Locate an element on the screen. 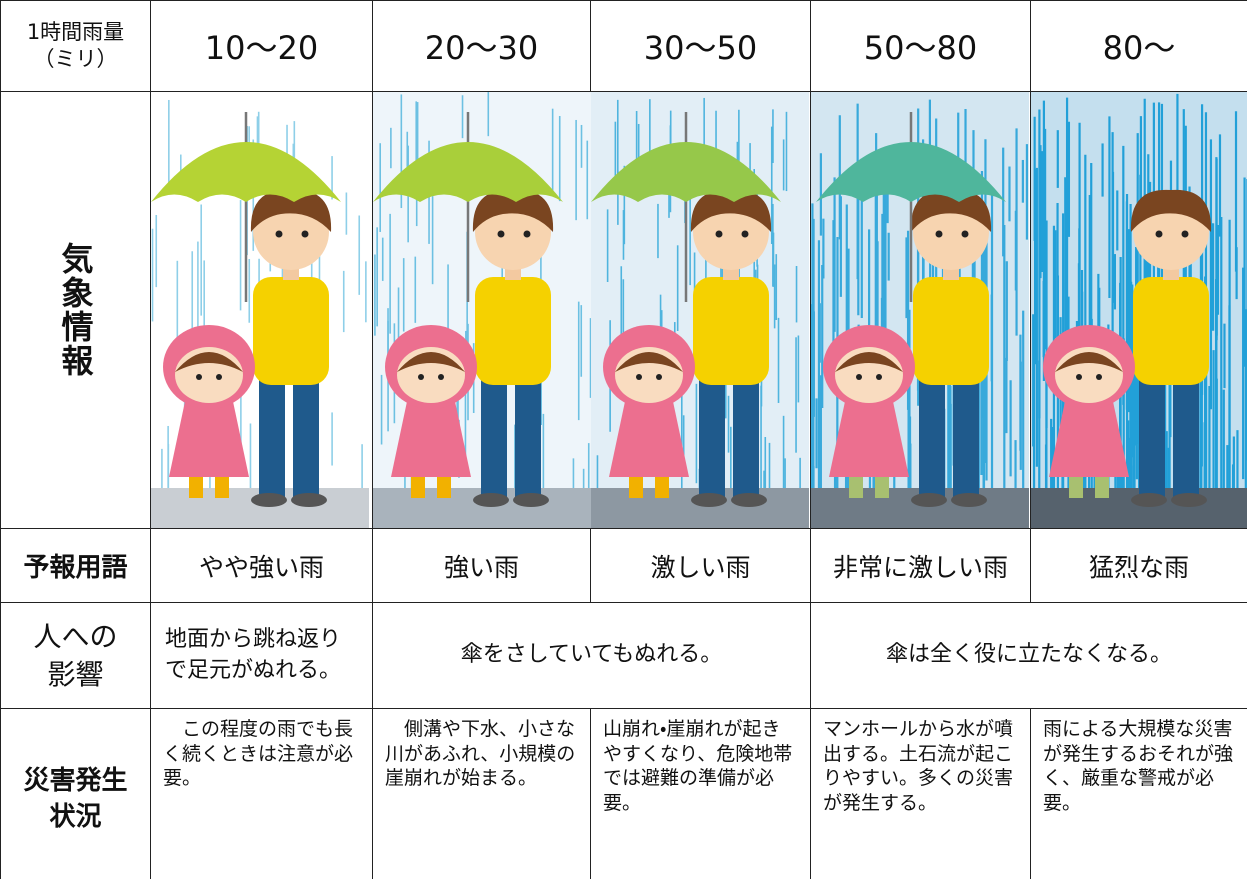 Image resolution: width=1247 pixels, height=879 pixels. row-label: 気象情報 is located at coordinates (75, 310).